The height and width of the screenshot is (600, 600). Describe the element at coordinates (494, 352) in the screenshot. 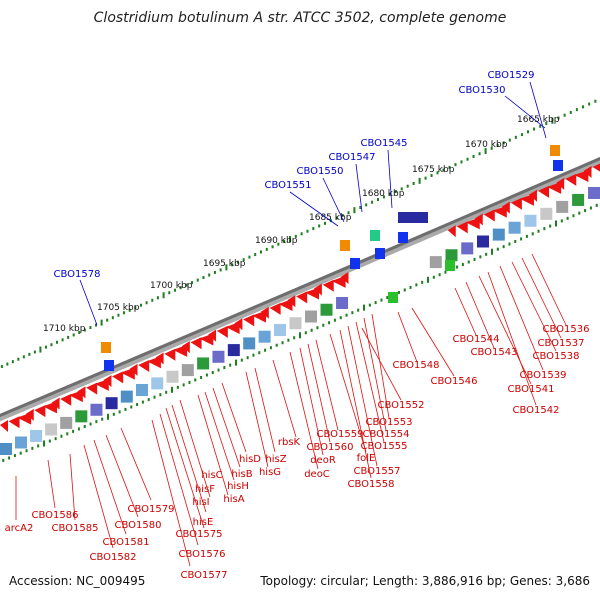

I see `gene-label: CBO1543` at that location.